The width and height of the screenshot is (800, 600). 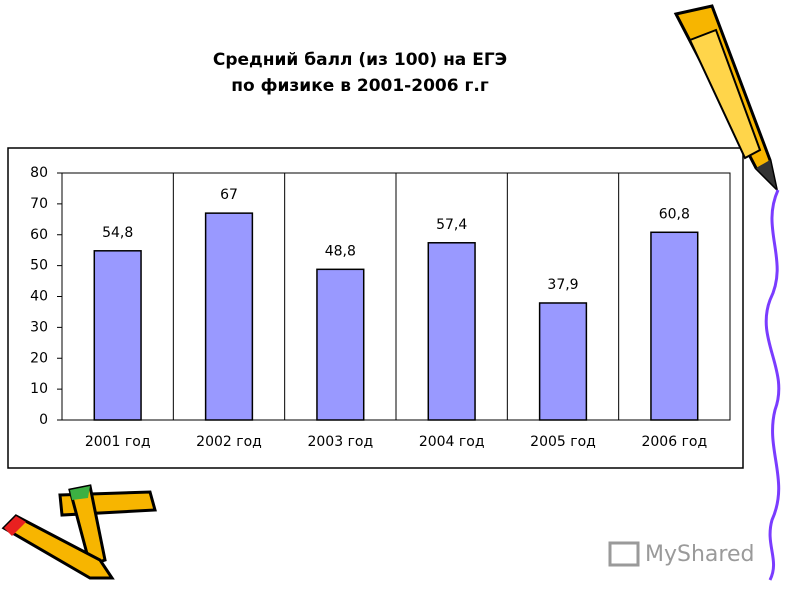 What do you see at coordinates (229, 195) in the screenshot?
I see `value-label: 67` at bounding box center [229, 195].